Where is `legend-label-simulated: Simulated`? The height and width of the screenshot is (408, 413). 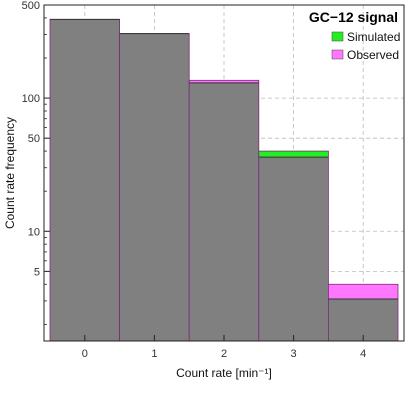
legend-label-simulated: Simulated is located at coordinates (373, 37).